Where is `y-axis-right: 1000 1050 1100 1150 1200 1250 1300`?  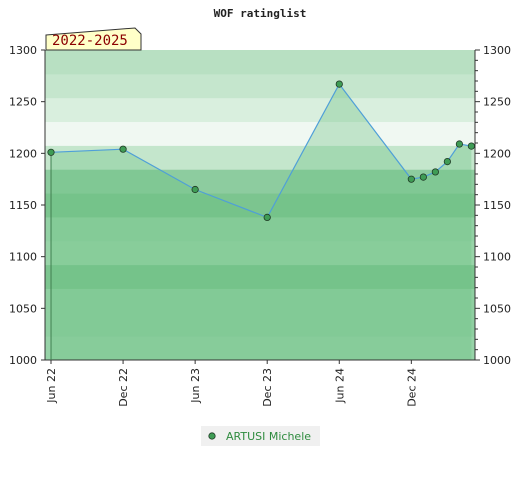
y-axis-right: 1000 1050 1100 1150 1200 1250 1300 is located at coordinates (492, 205).